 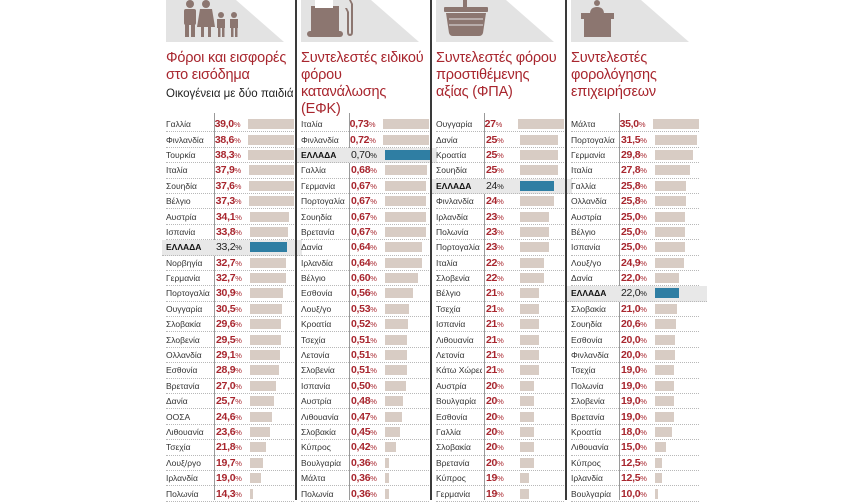 I want to click on table-row: Βουλγαρία 10,0%, so click(x=635, y=494).